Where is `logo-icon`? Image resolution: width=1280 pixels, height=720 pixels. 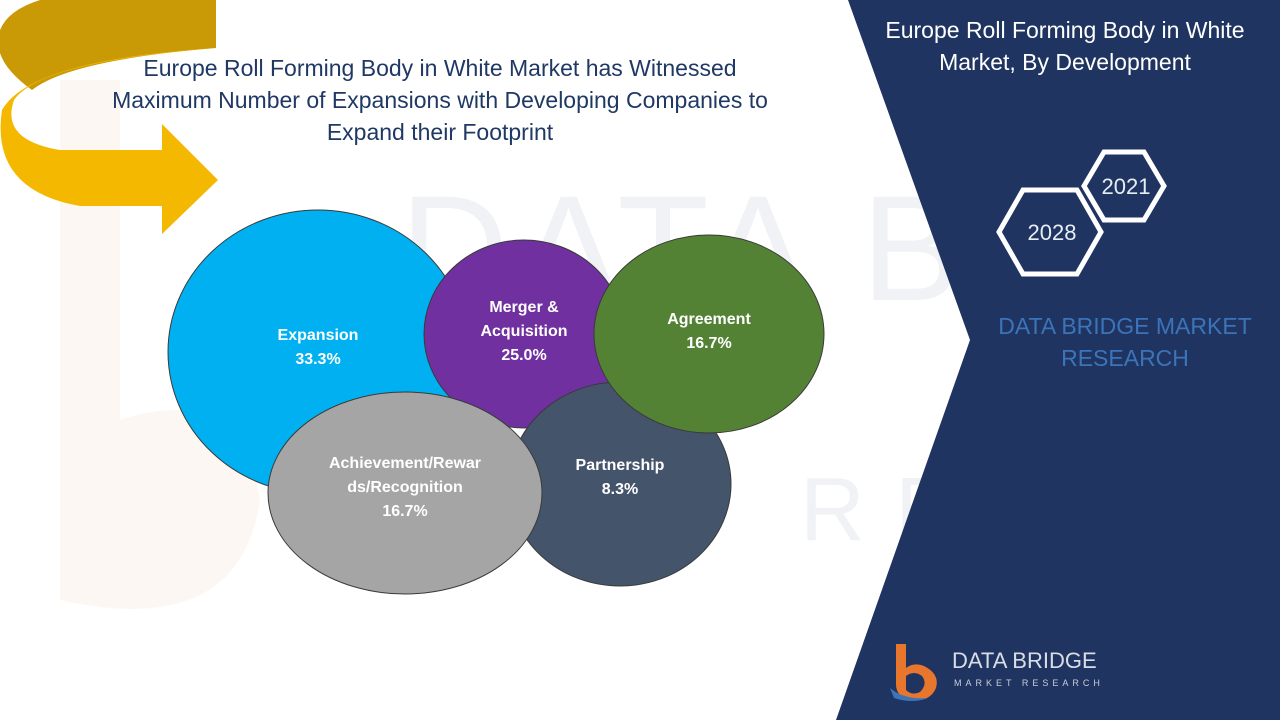
logo-icon is located at coordinates (913, 672).